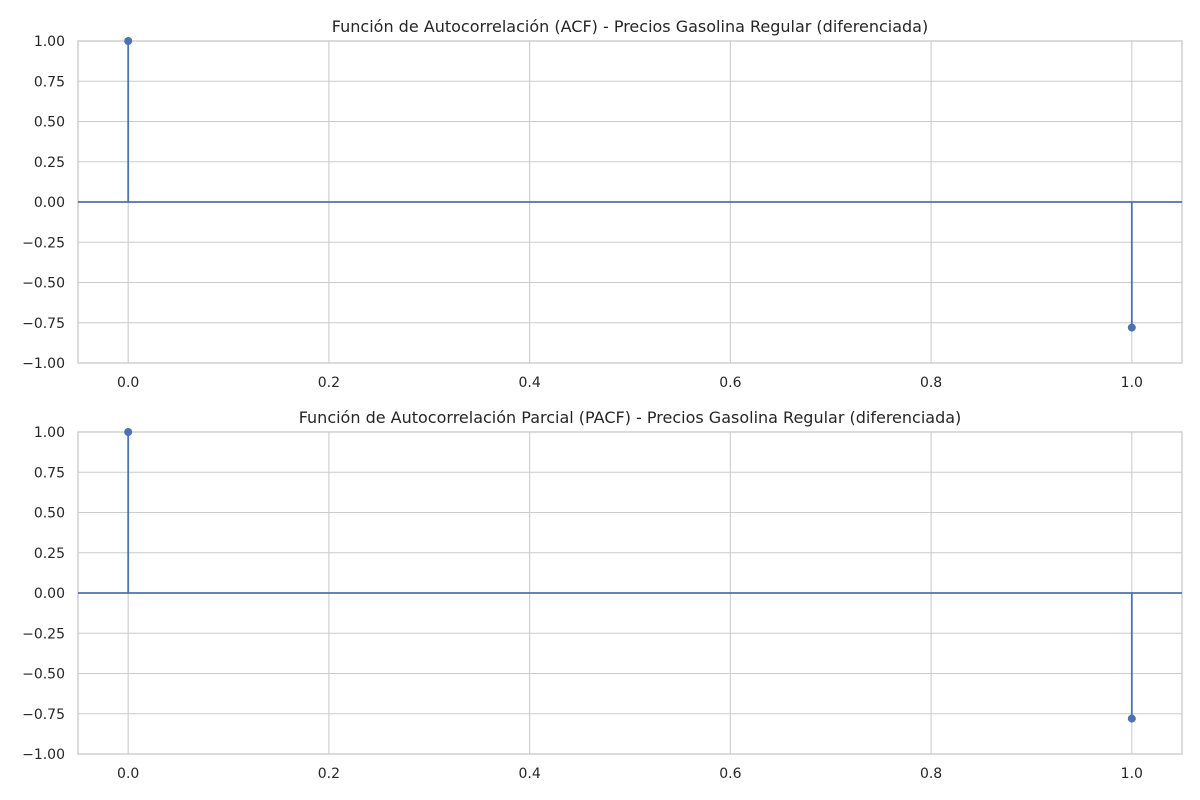  Describe the element at coordinates (43, 243) in the screenshot. I see `acf-y-tick-label: −0.25` at that location.